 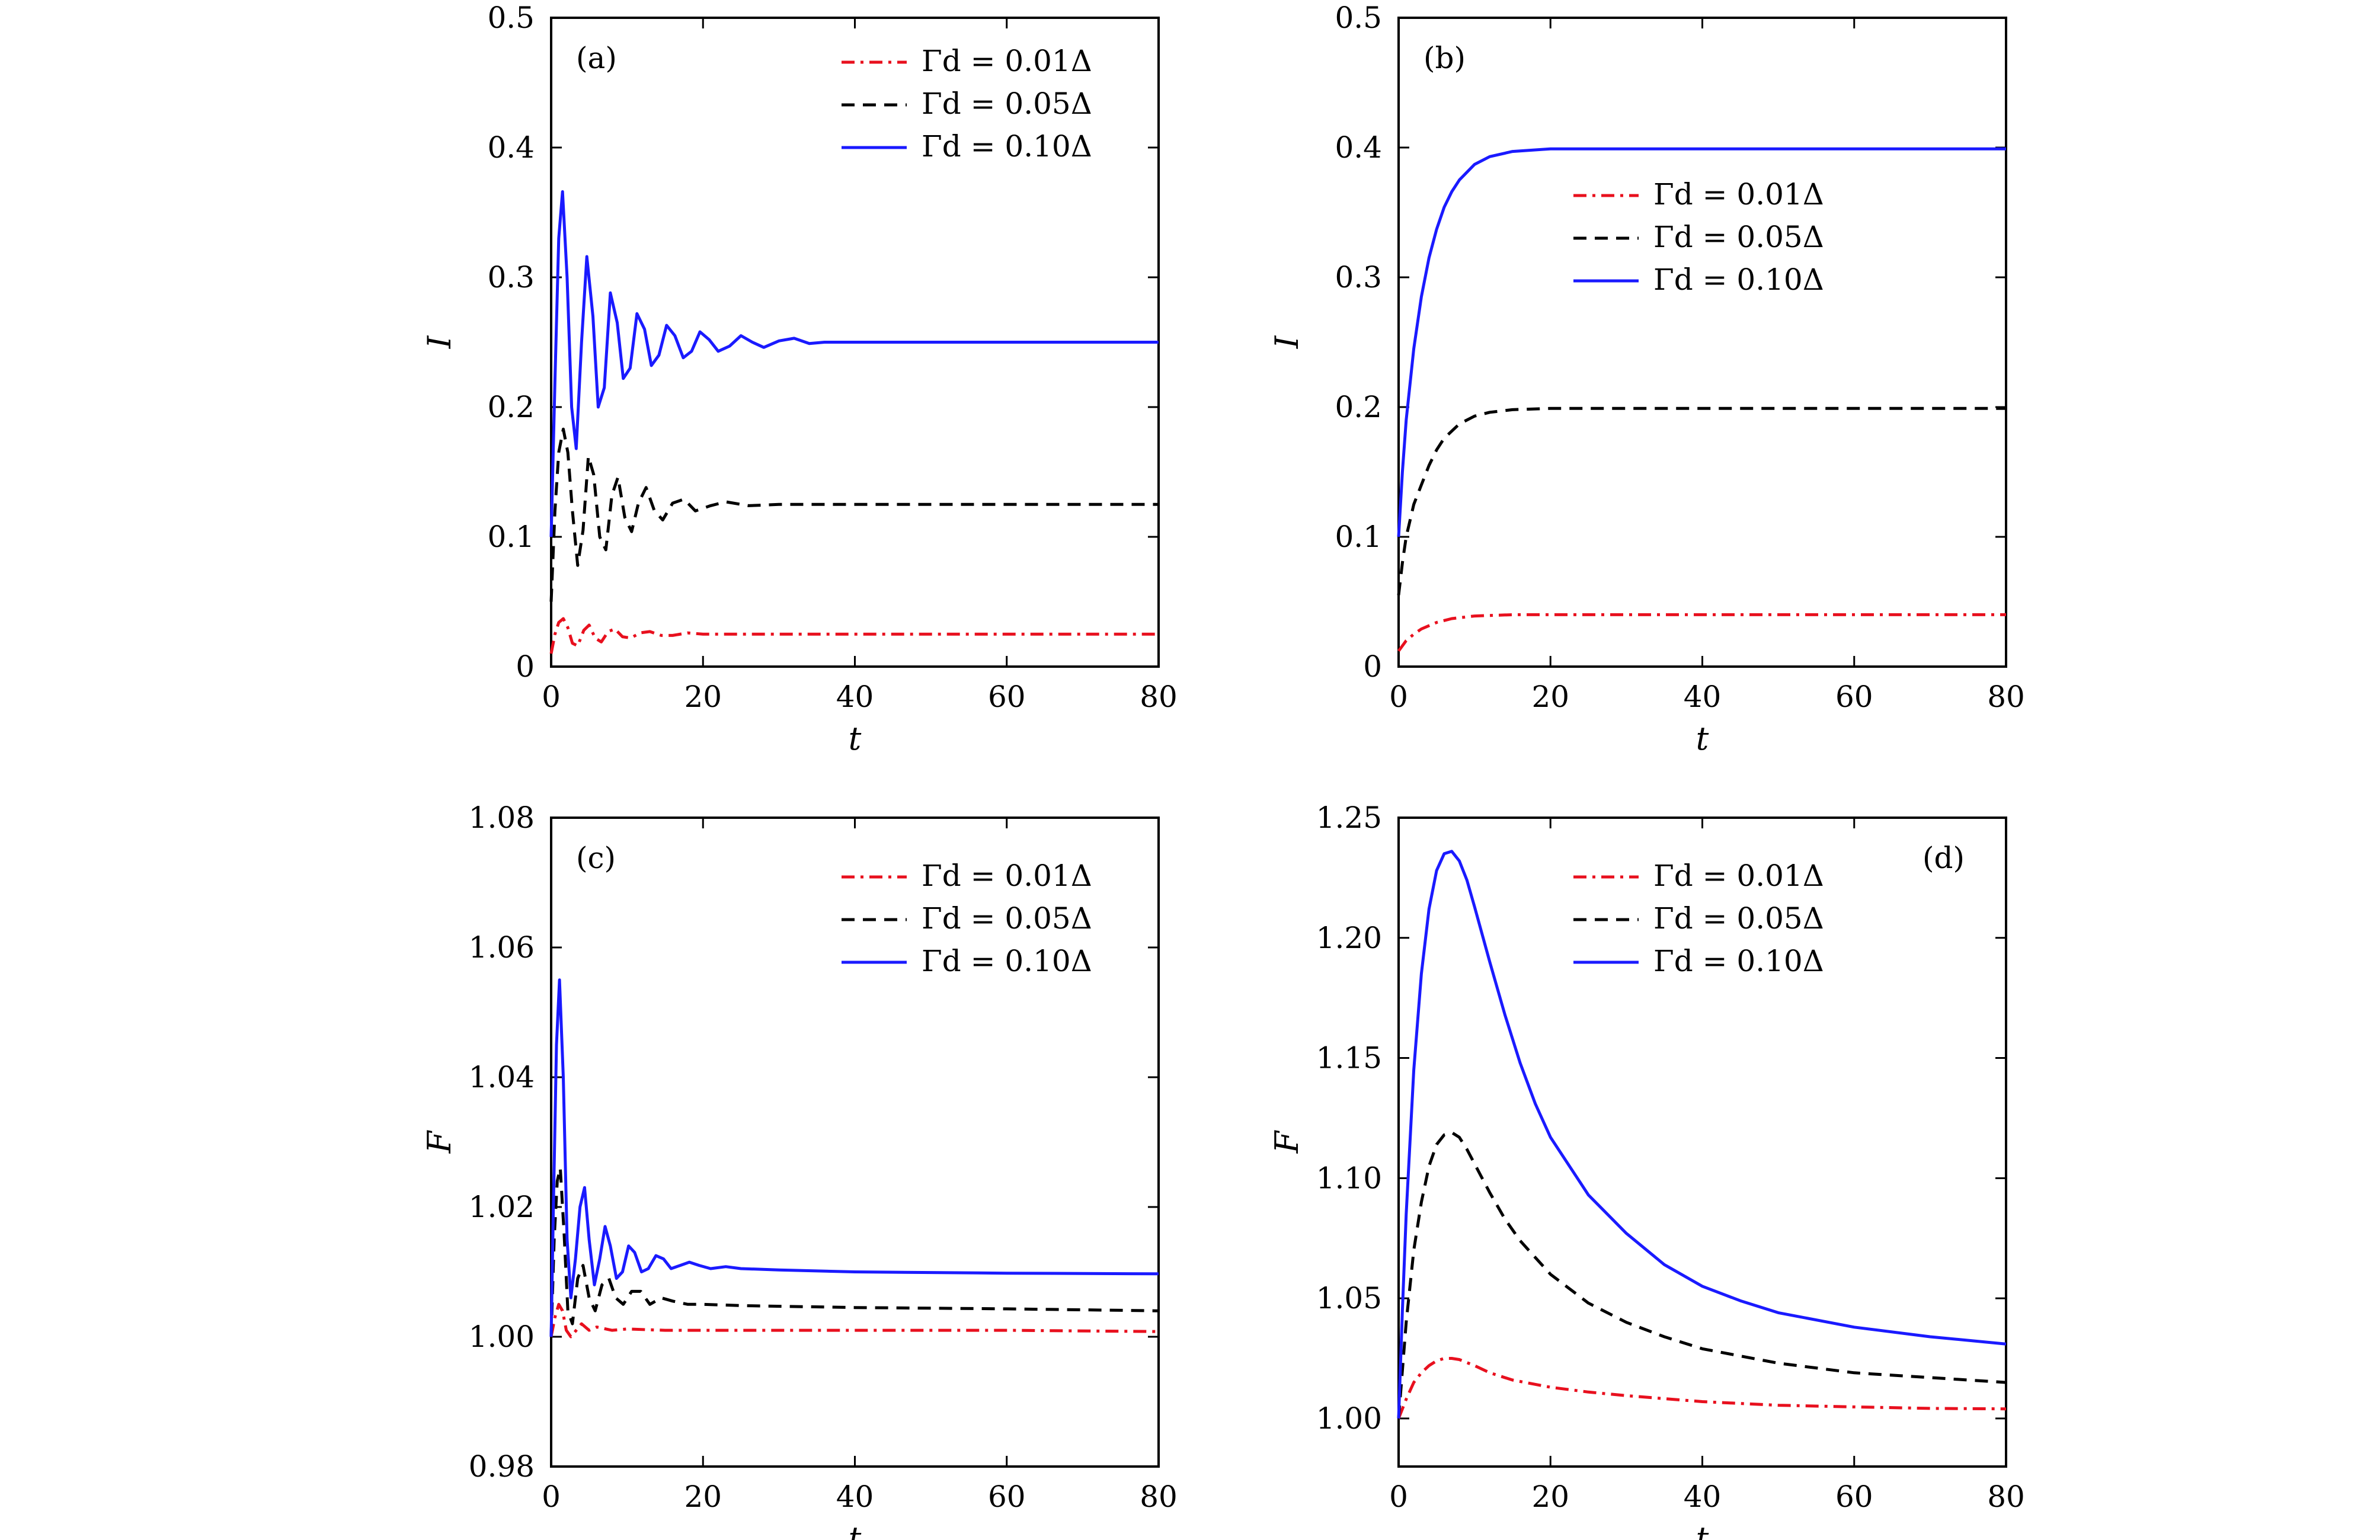 I want to click on panel-label: (a), so click(x=596, y=58).